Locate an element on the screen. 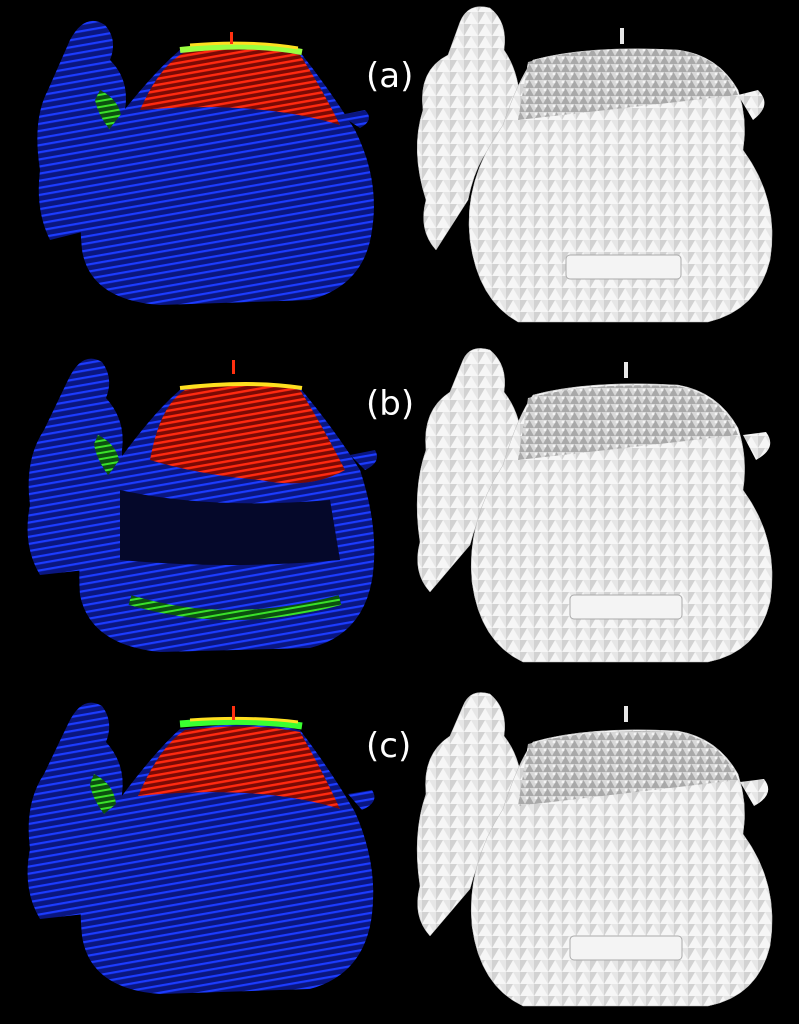 This screenshot has height=1024, width=799. panel-label: (c) is located at coordinates (389, 746).